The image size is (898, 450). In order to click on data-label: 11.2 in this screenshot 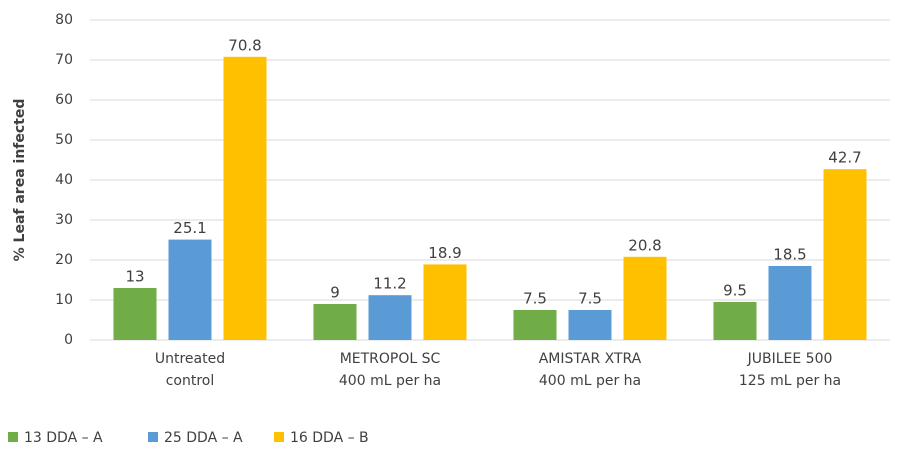, I will do `click(389, 284)`.